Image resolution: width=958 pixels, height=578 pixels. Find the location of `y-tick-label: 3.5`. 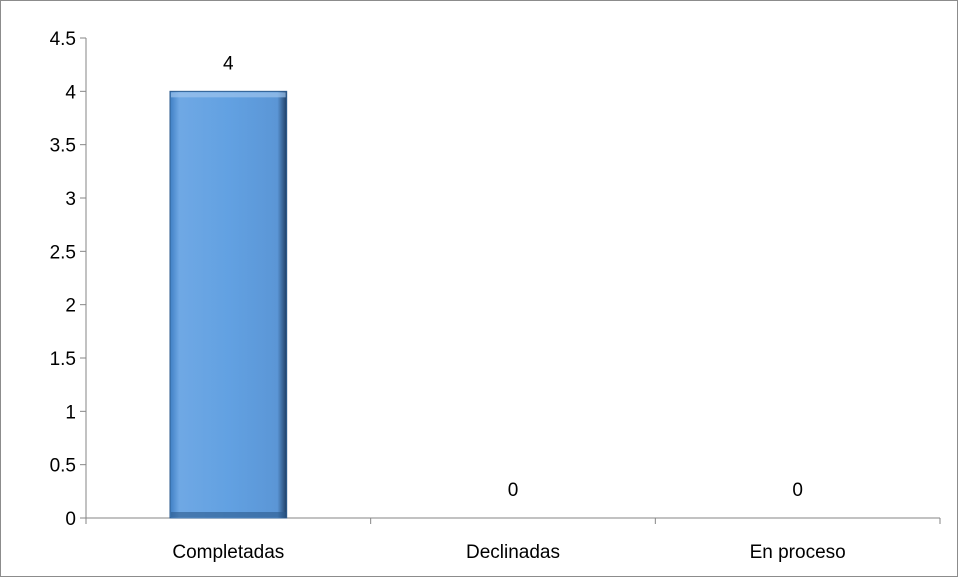

y-tick-label: 3.5 is located at coordinates (63, 146).